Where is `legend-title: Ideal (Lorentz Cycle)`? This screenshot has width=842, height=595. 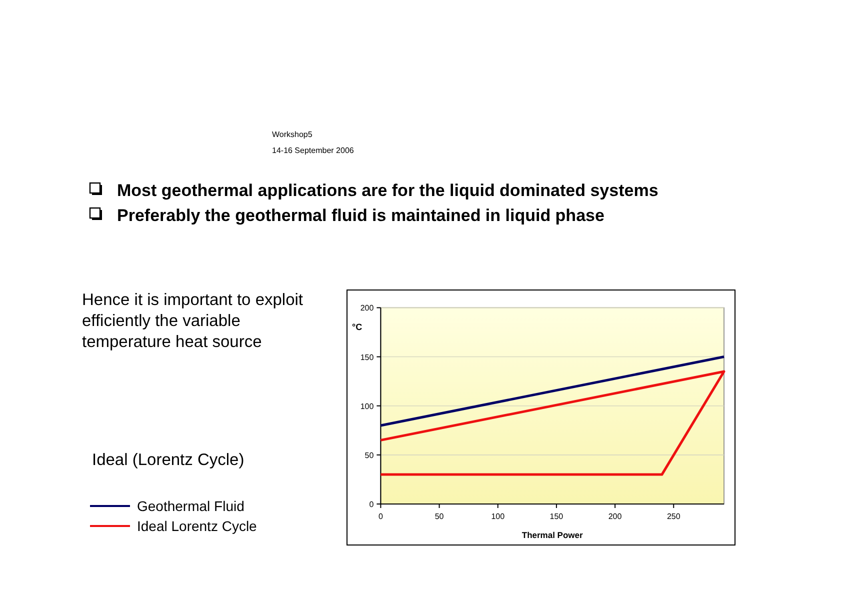
legend-title: Ideal (Lorentz Cycle) is located at coordinates (168, 460).